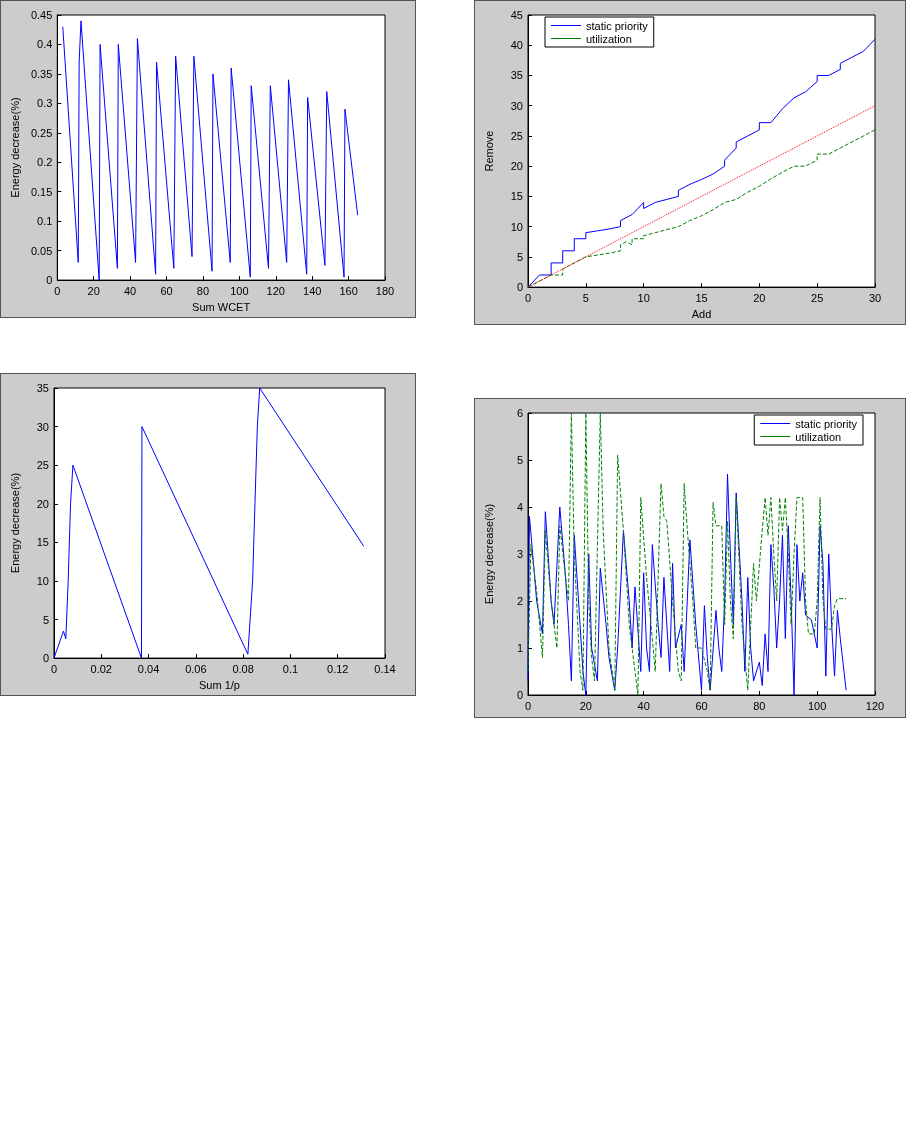 The width and height of the screenshot is (913, 1142). What do you see at coordinates (45, 221) in the screenshot?
I see `y-tick-label: 0.1` at bounding box center [45, 221].